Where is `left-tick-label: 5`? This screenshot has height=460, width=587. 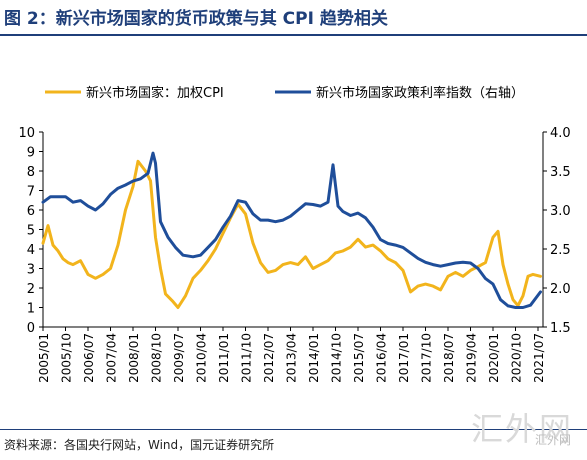
left-tick-label: 5 is located at coordinates (31, 231).